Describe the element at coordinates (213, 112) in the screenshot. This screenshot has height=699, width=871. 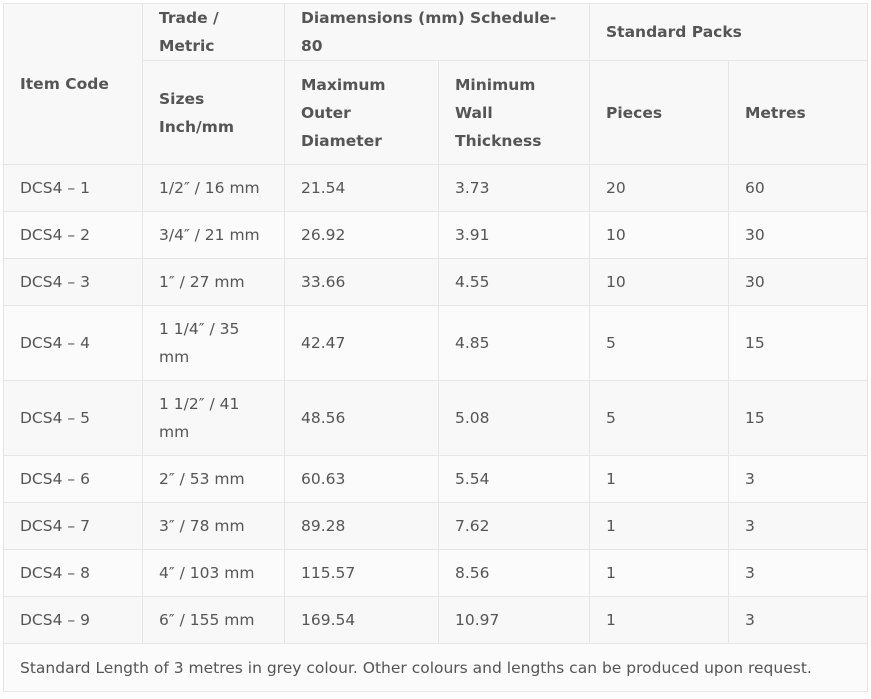
I see `header-sizes: Sizes Inch/mm` at that location.